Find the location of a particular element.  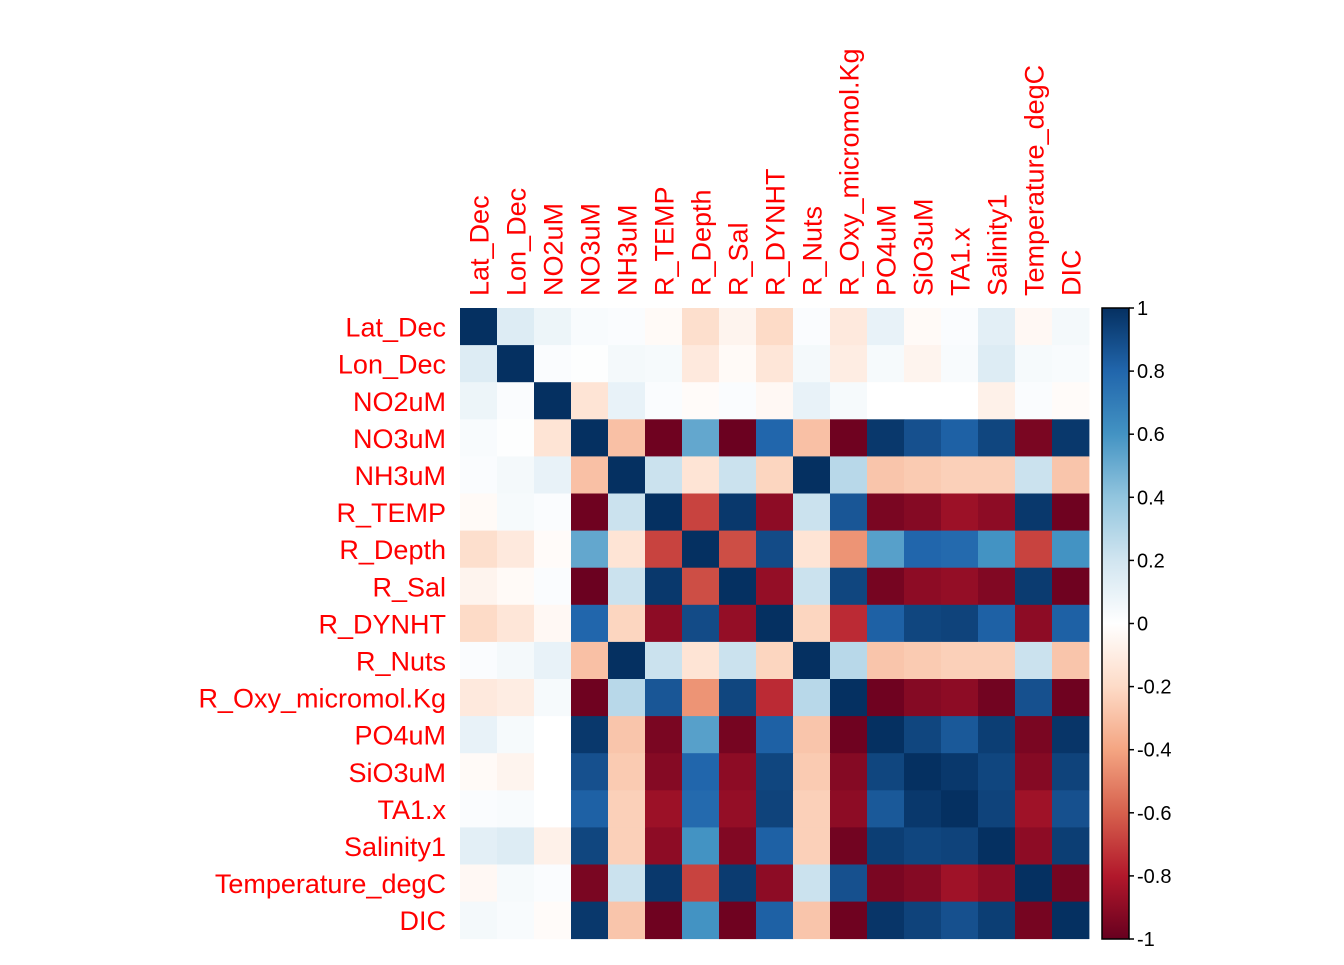

row-label: R_Nuts is located at coordinates (401, 661).